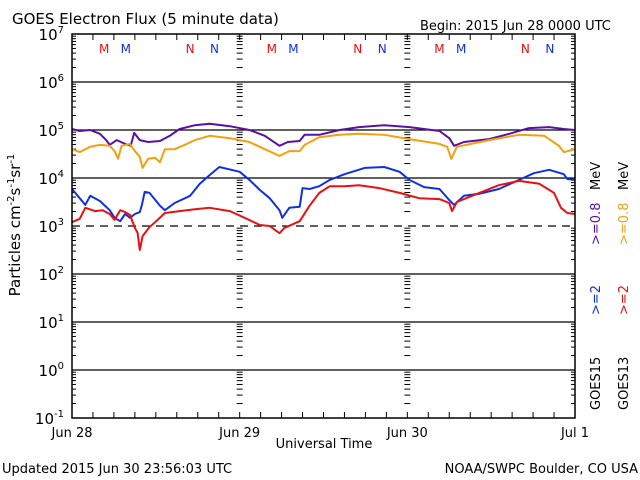 The width and height of the screenshot is (640, 480). Describe the element at coordinates (59, 414) in the screenshot. I see `y-tick-exponent: -1` at that location.